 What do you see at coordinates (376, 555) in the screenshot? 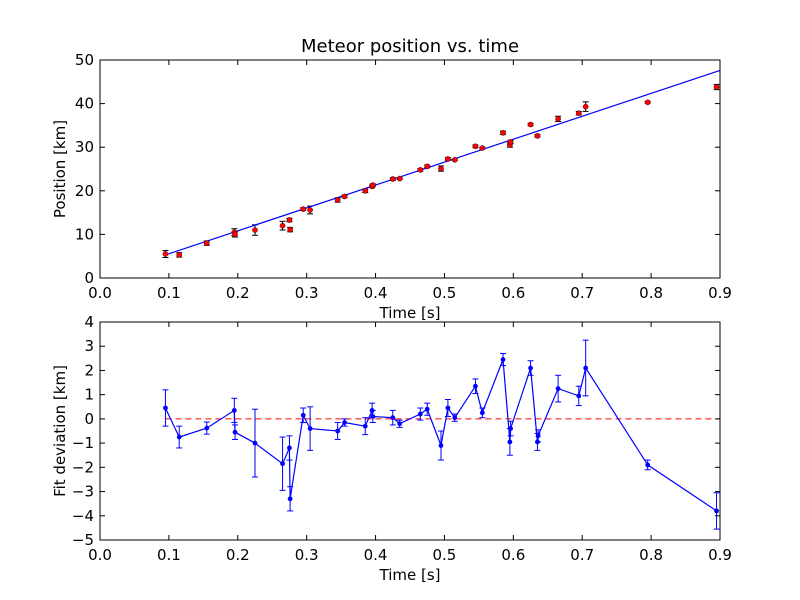
I see `deviation-chart-xtick-label: 0.4` at bounding box center [376, 555].